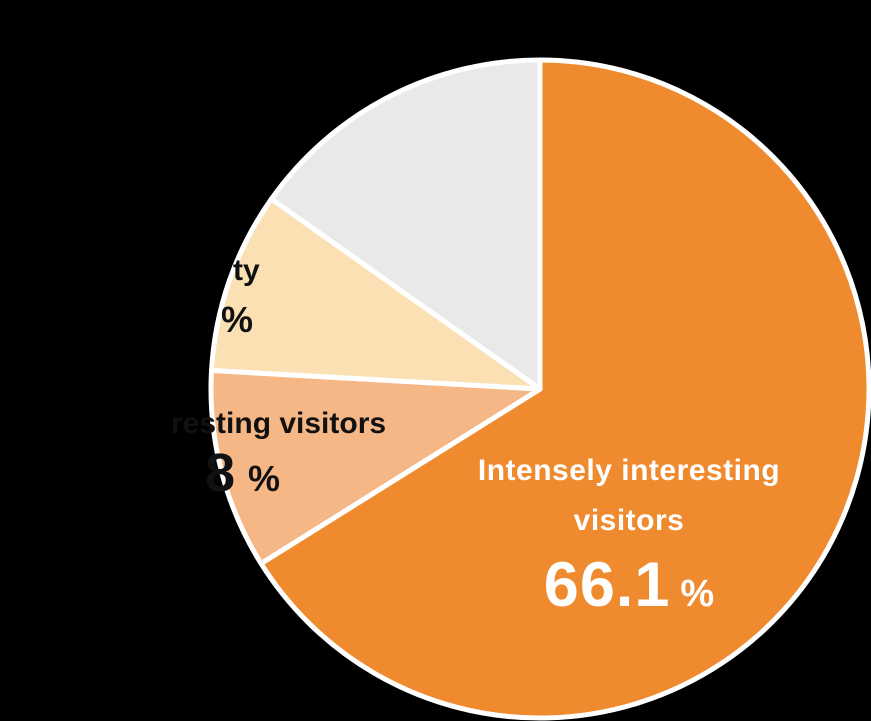  Describe the element at coordinates (376, 294) in the screenshot. I see `pie-slice-ty-cropped` at that location.